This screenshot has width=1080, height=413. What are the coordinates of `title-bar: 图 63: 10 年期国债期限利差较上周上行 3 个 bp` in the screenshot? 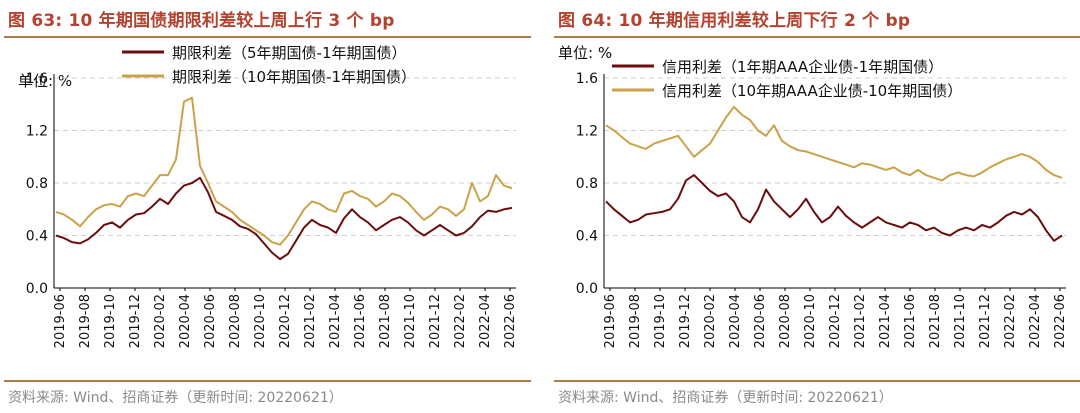 It's located at (267, 19).